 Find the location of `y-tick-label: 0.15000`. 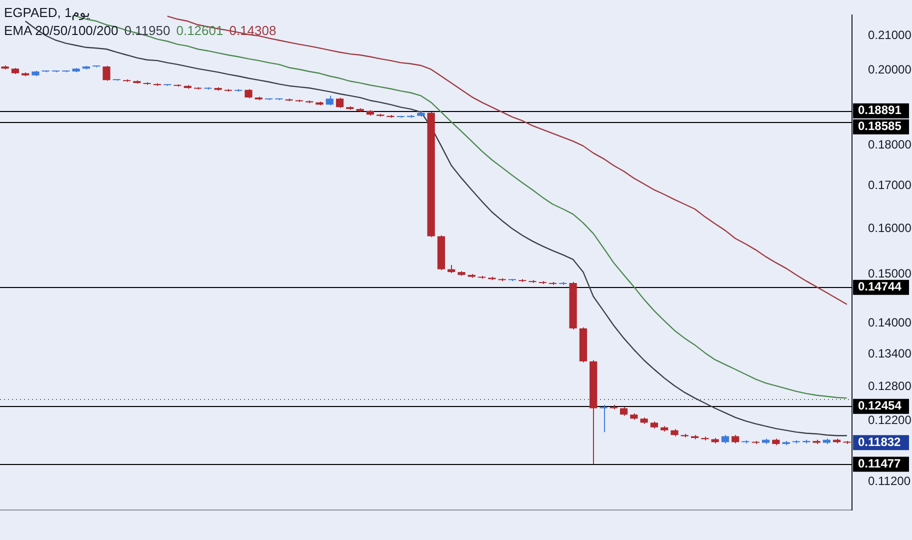

y-tick-label: 0.15000 is located at coordinates (890, 273).